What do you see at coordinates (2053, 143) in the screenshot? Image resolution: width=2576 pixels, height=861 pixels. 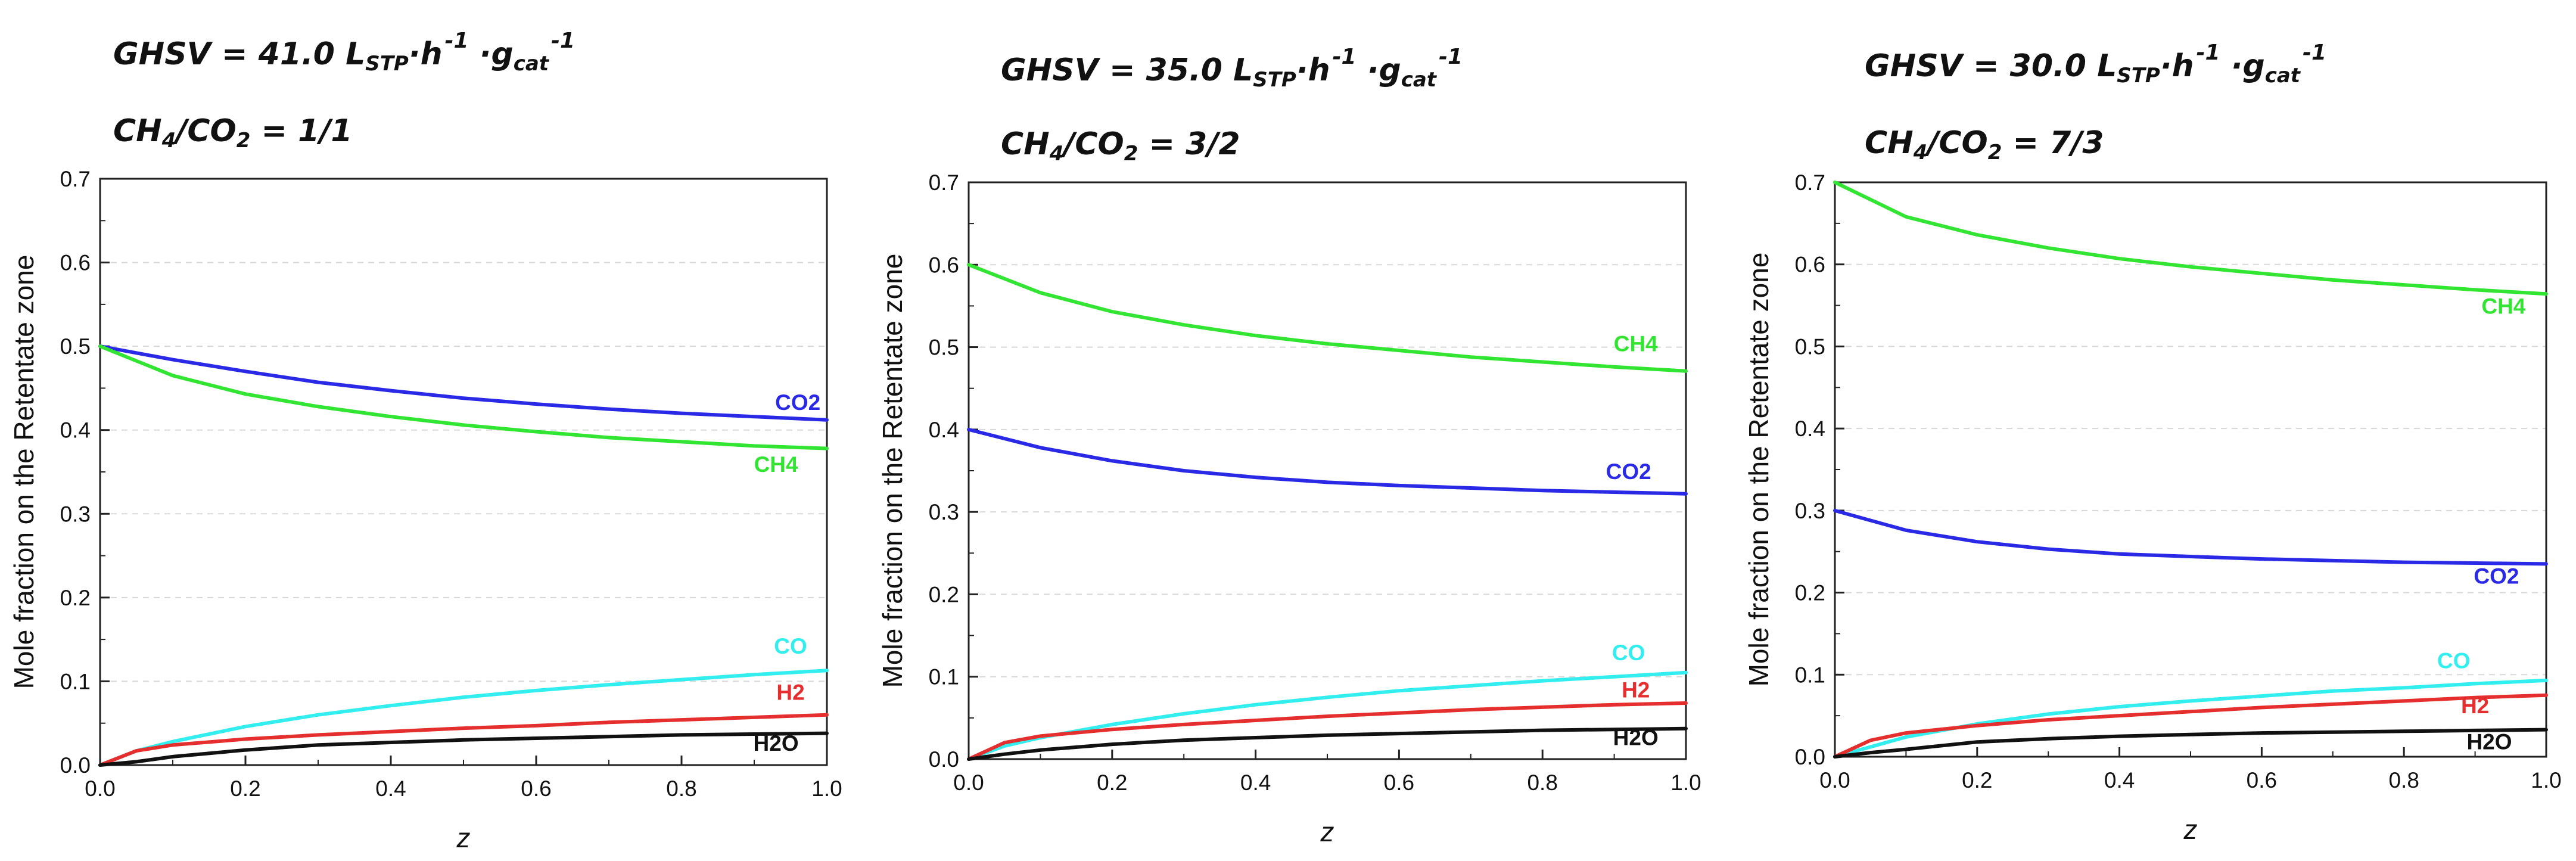 I see `ratio-value: = 7/3` at bounding box center [2053, 143].